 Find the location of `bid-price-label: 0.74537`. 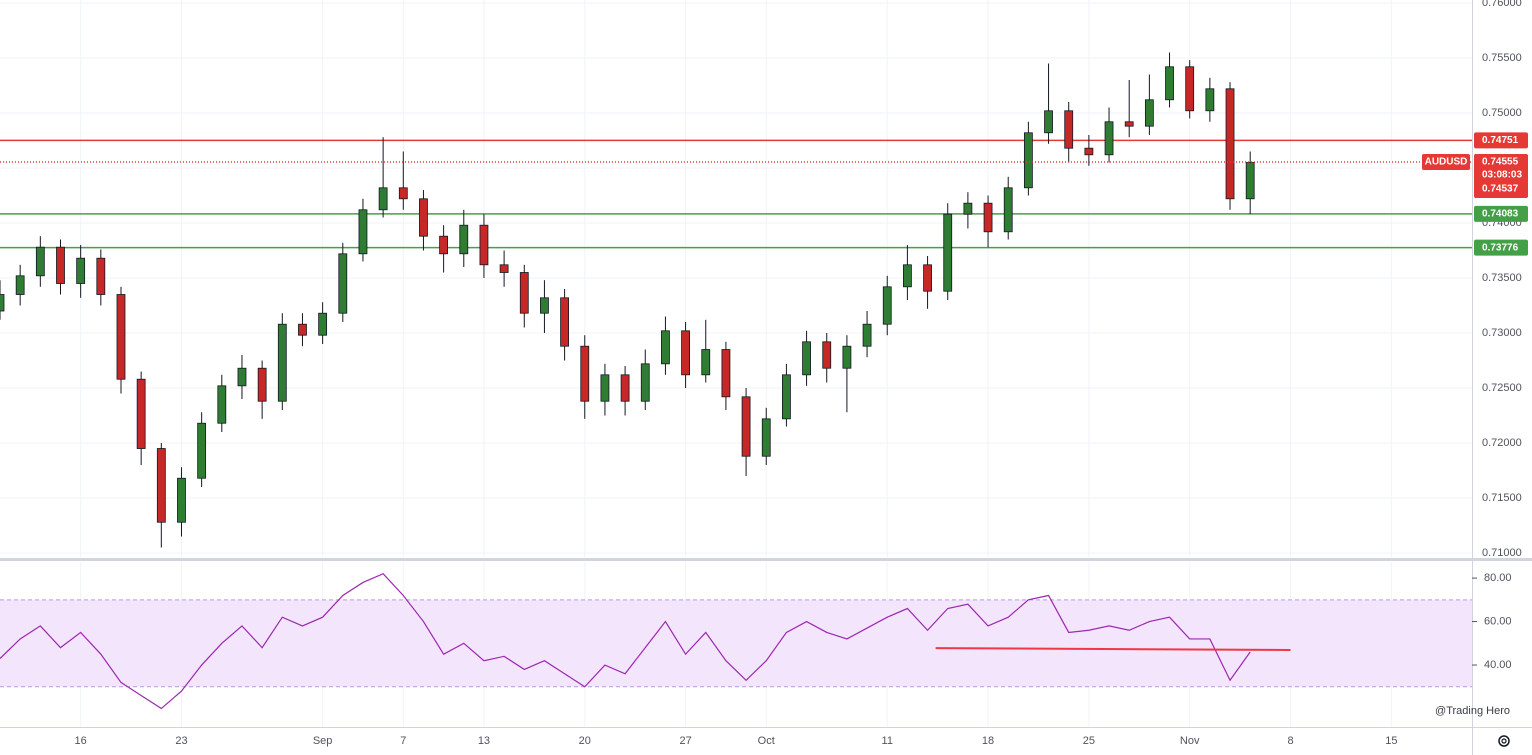

bid-price-label: 0.74537 is located at coordinates (1500, 189).